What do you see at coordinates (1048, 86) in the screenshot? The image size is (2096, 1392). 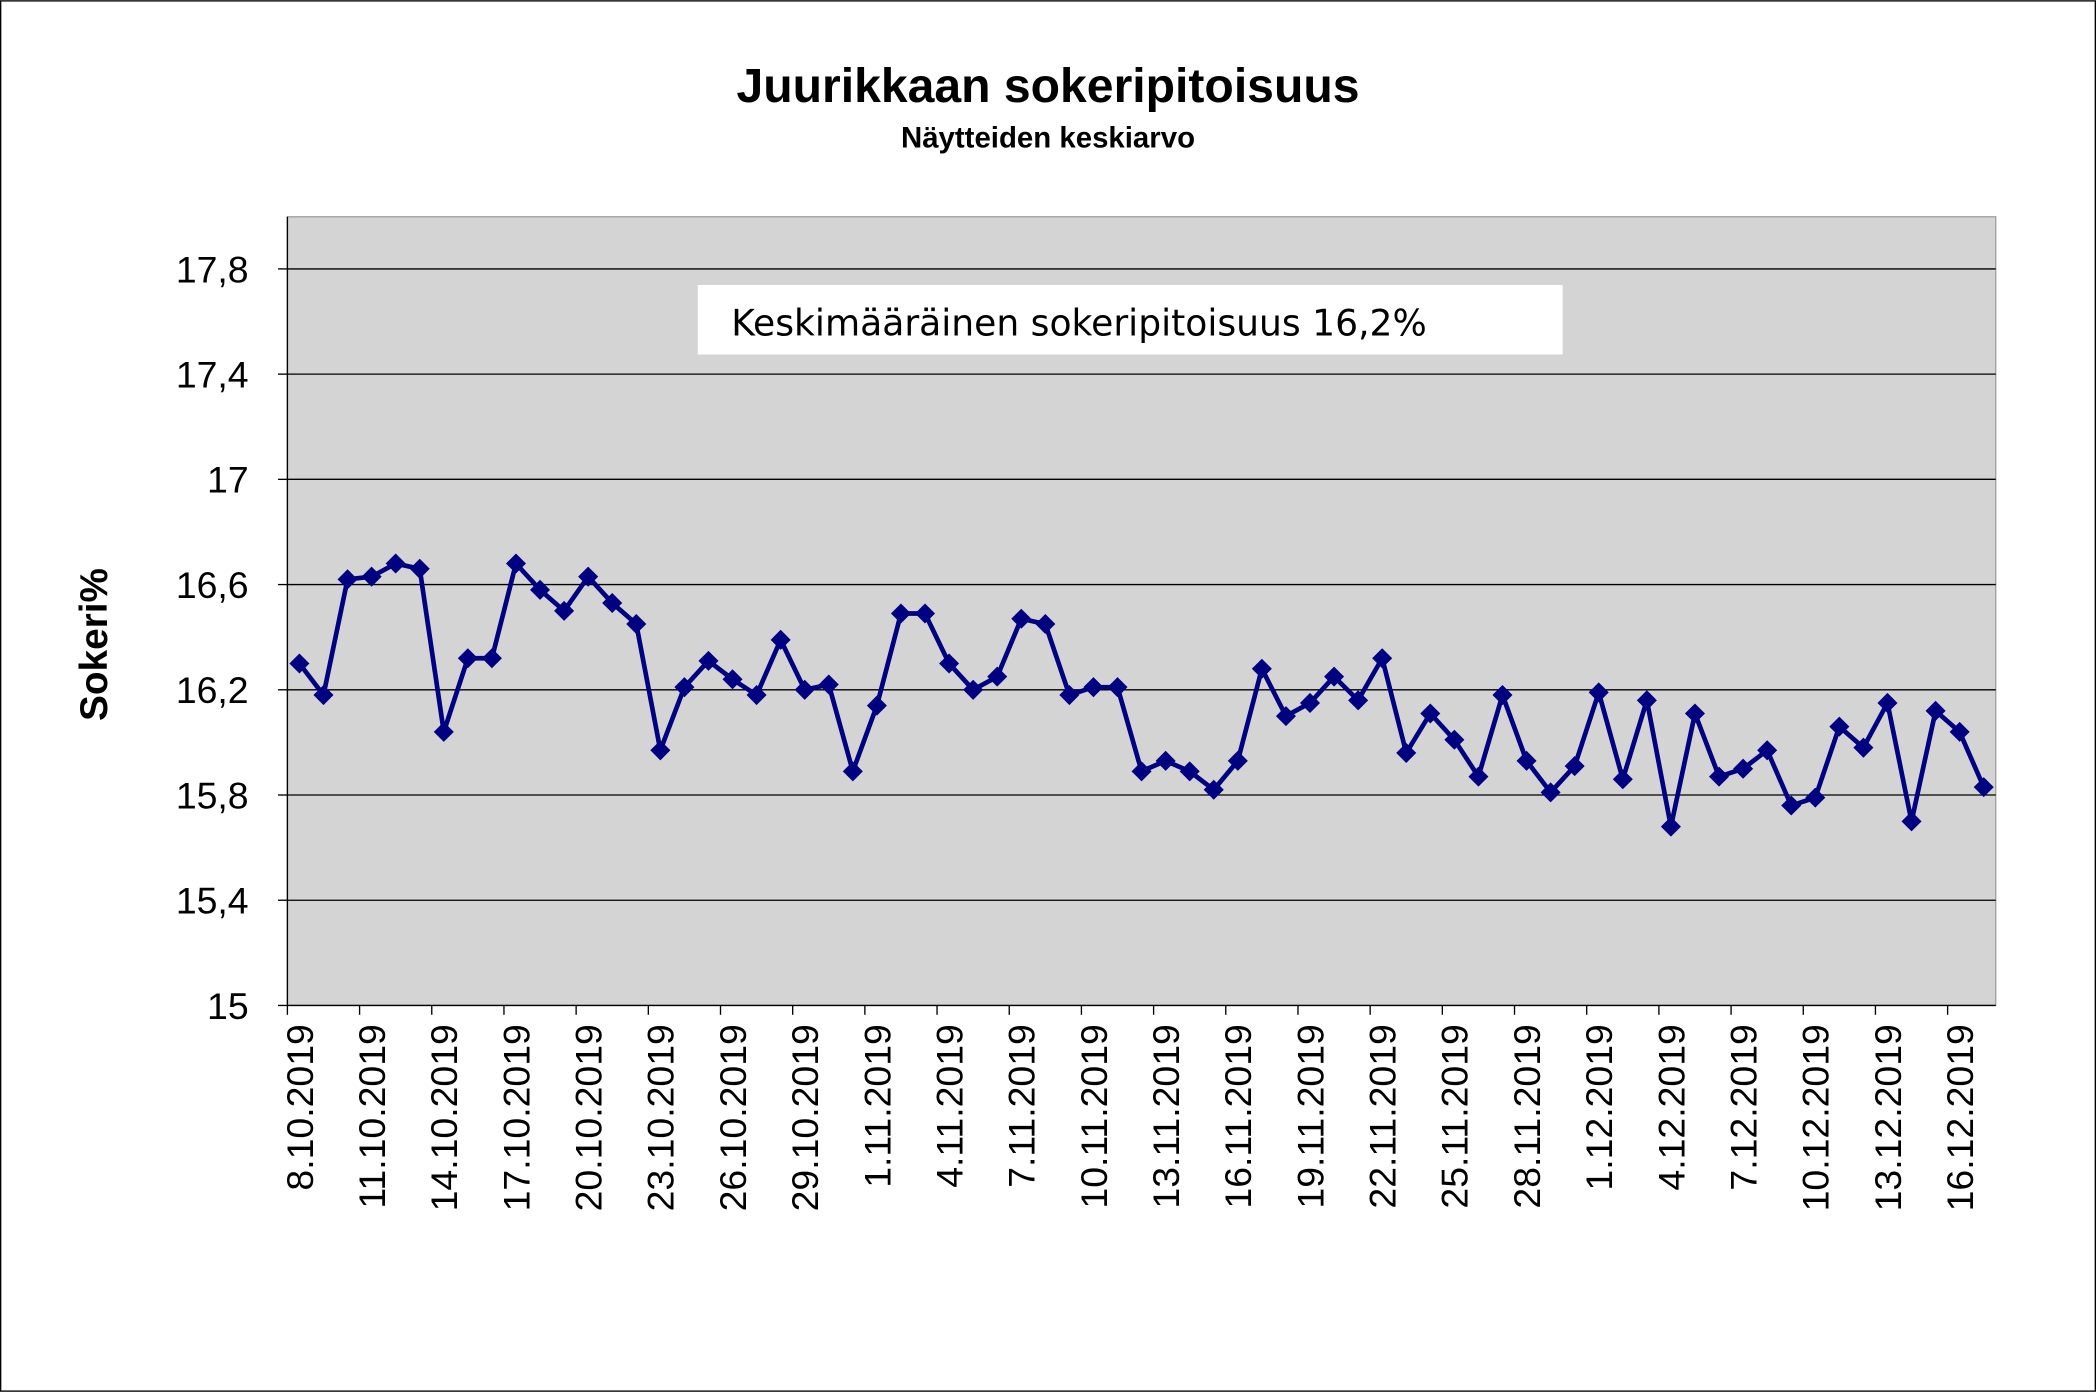 I see `chart-title: Juurikkaan sokeripitoisuus` at bounding box center [1048, 86].